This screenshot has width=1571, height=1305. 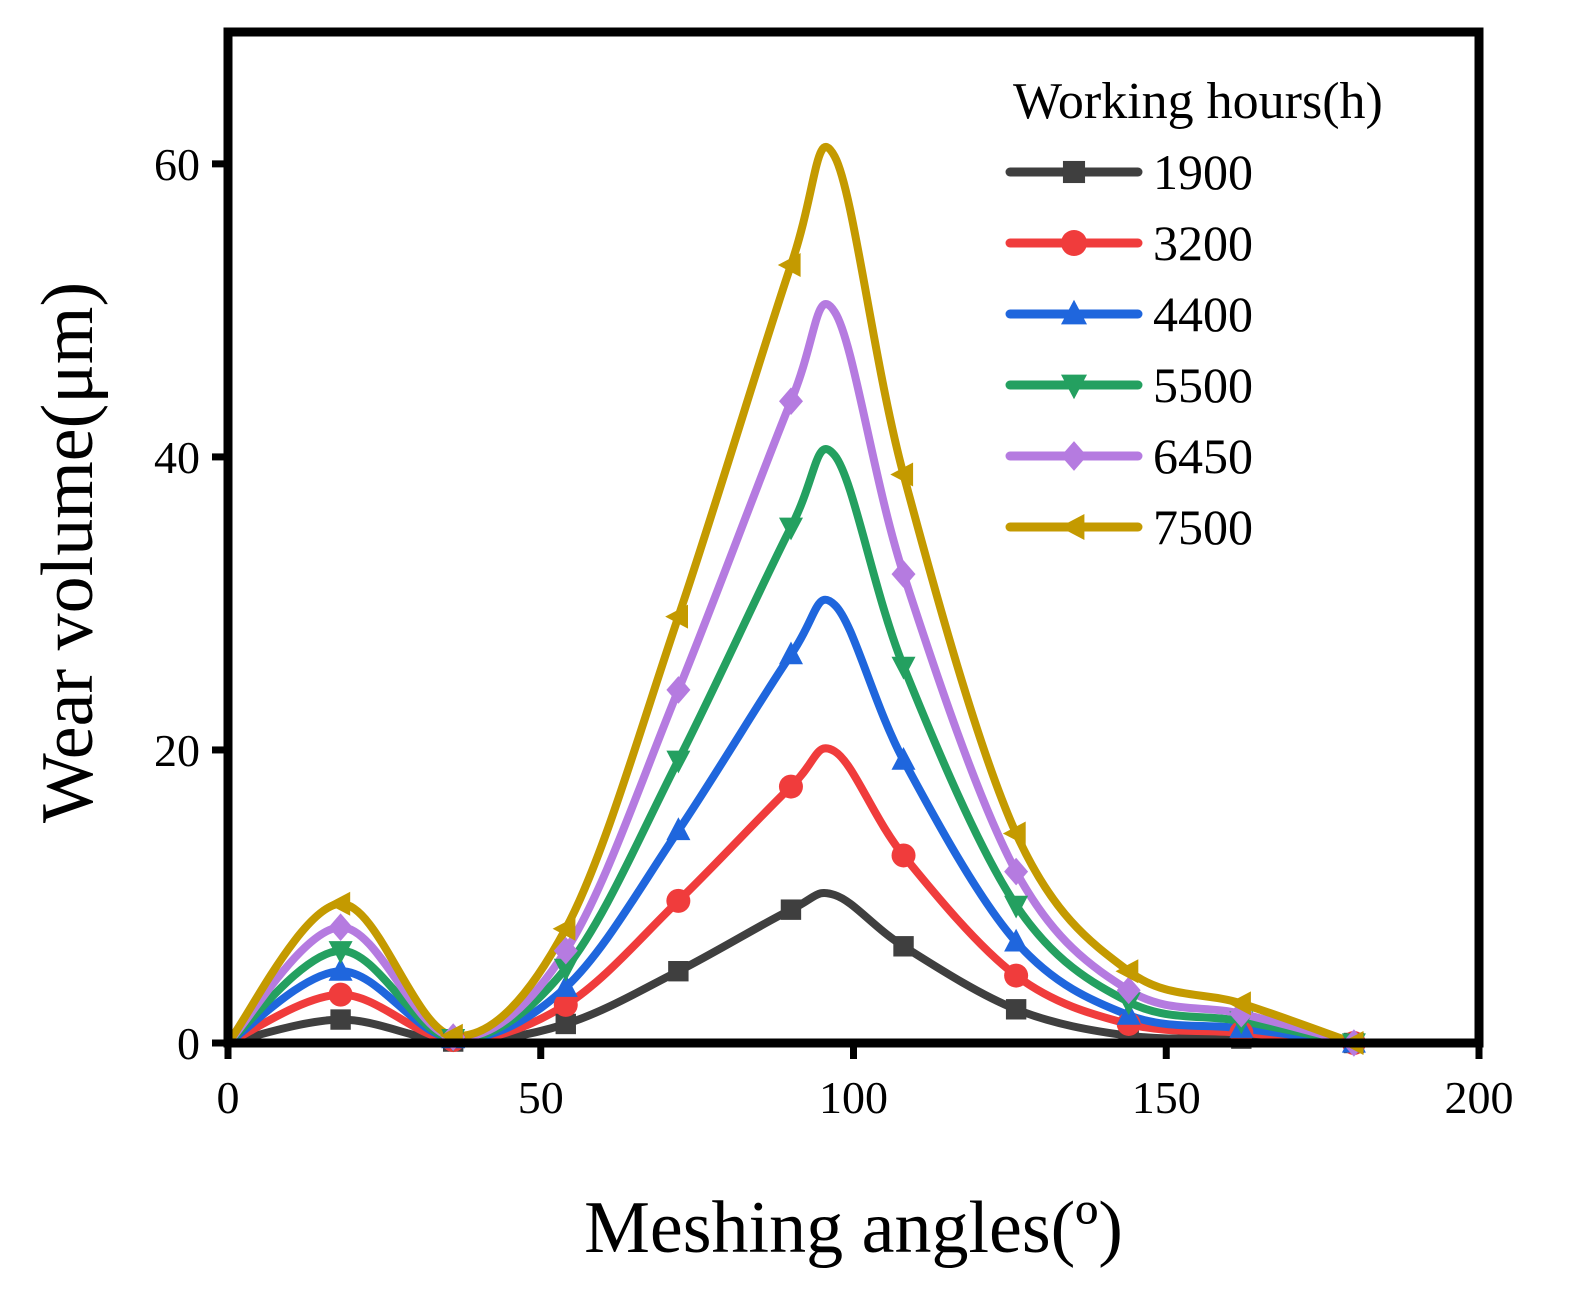 I want to click on x-axis-title: Meshing angles(º), so click(x=853, y=1228).